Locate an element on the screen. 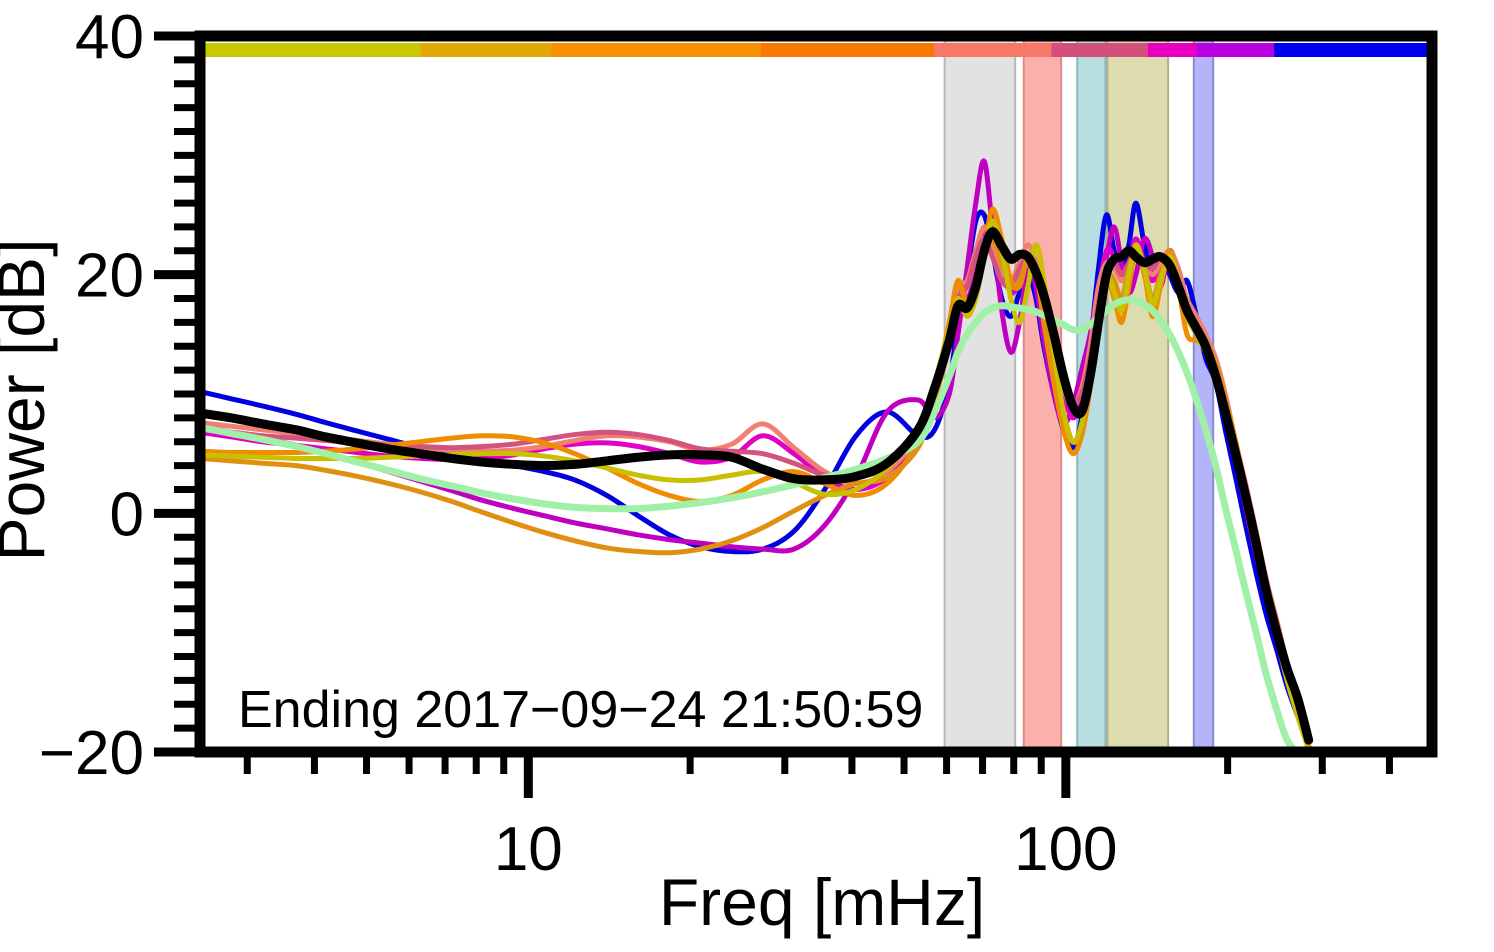 The width and height of the screenshot is (1494, 952). y-axis-title: Power [dB] is located at coordinates (29, 400).